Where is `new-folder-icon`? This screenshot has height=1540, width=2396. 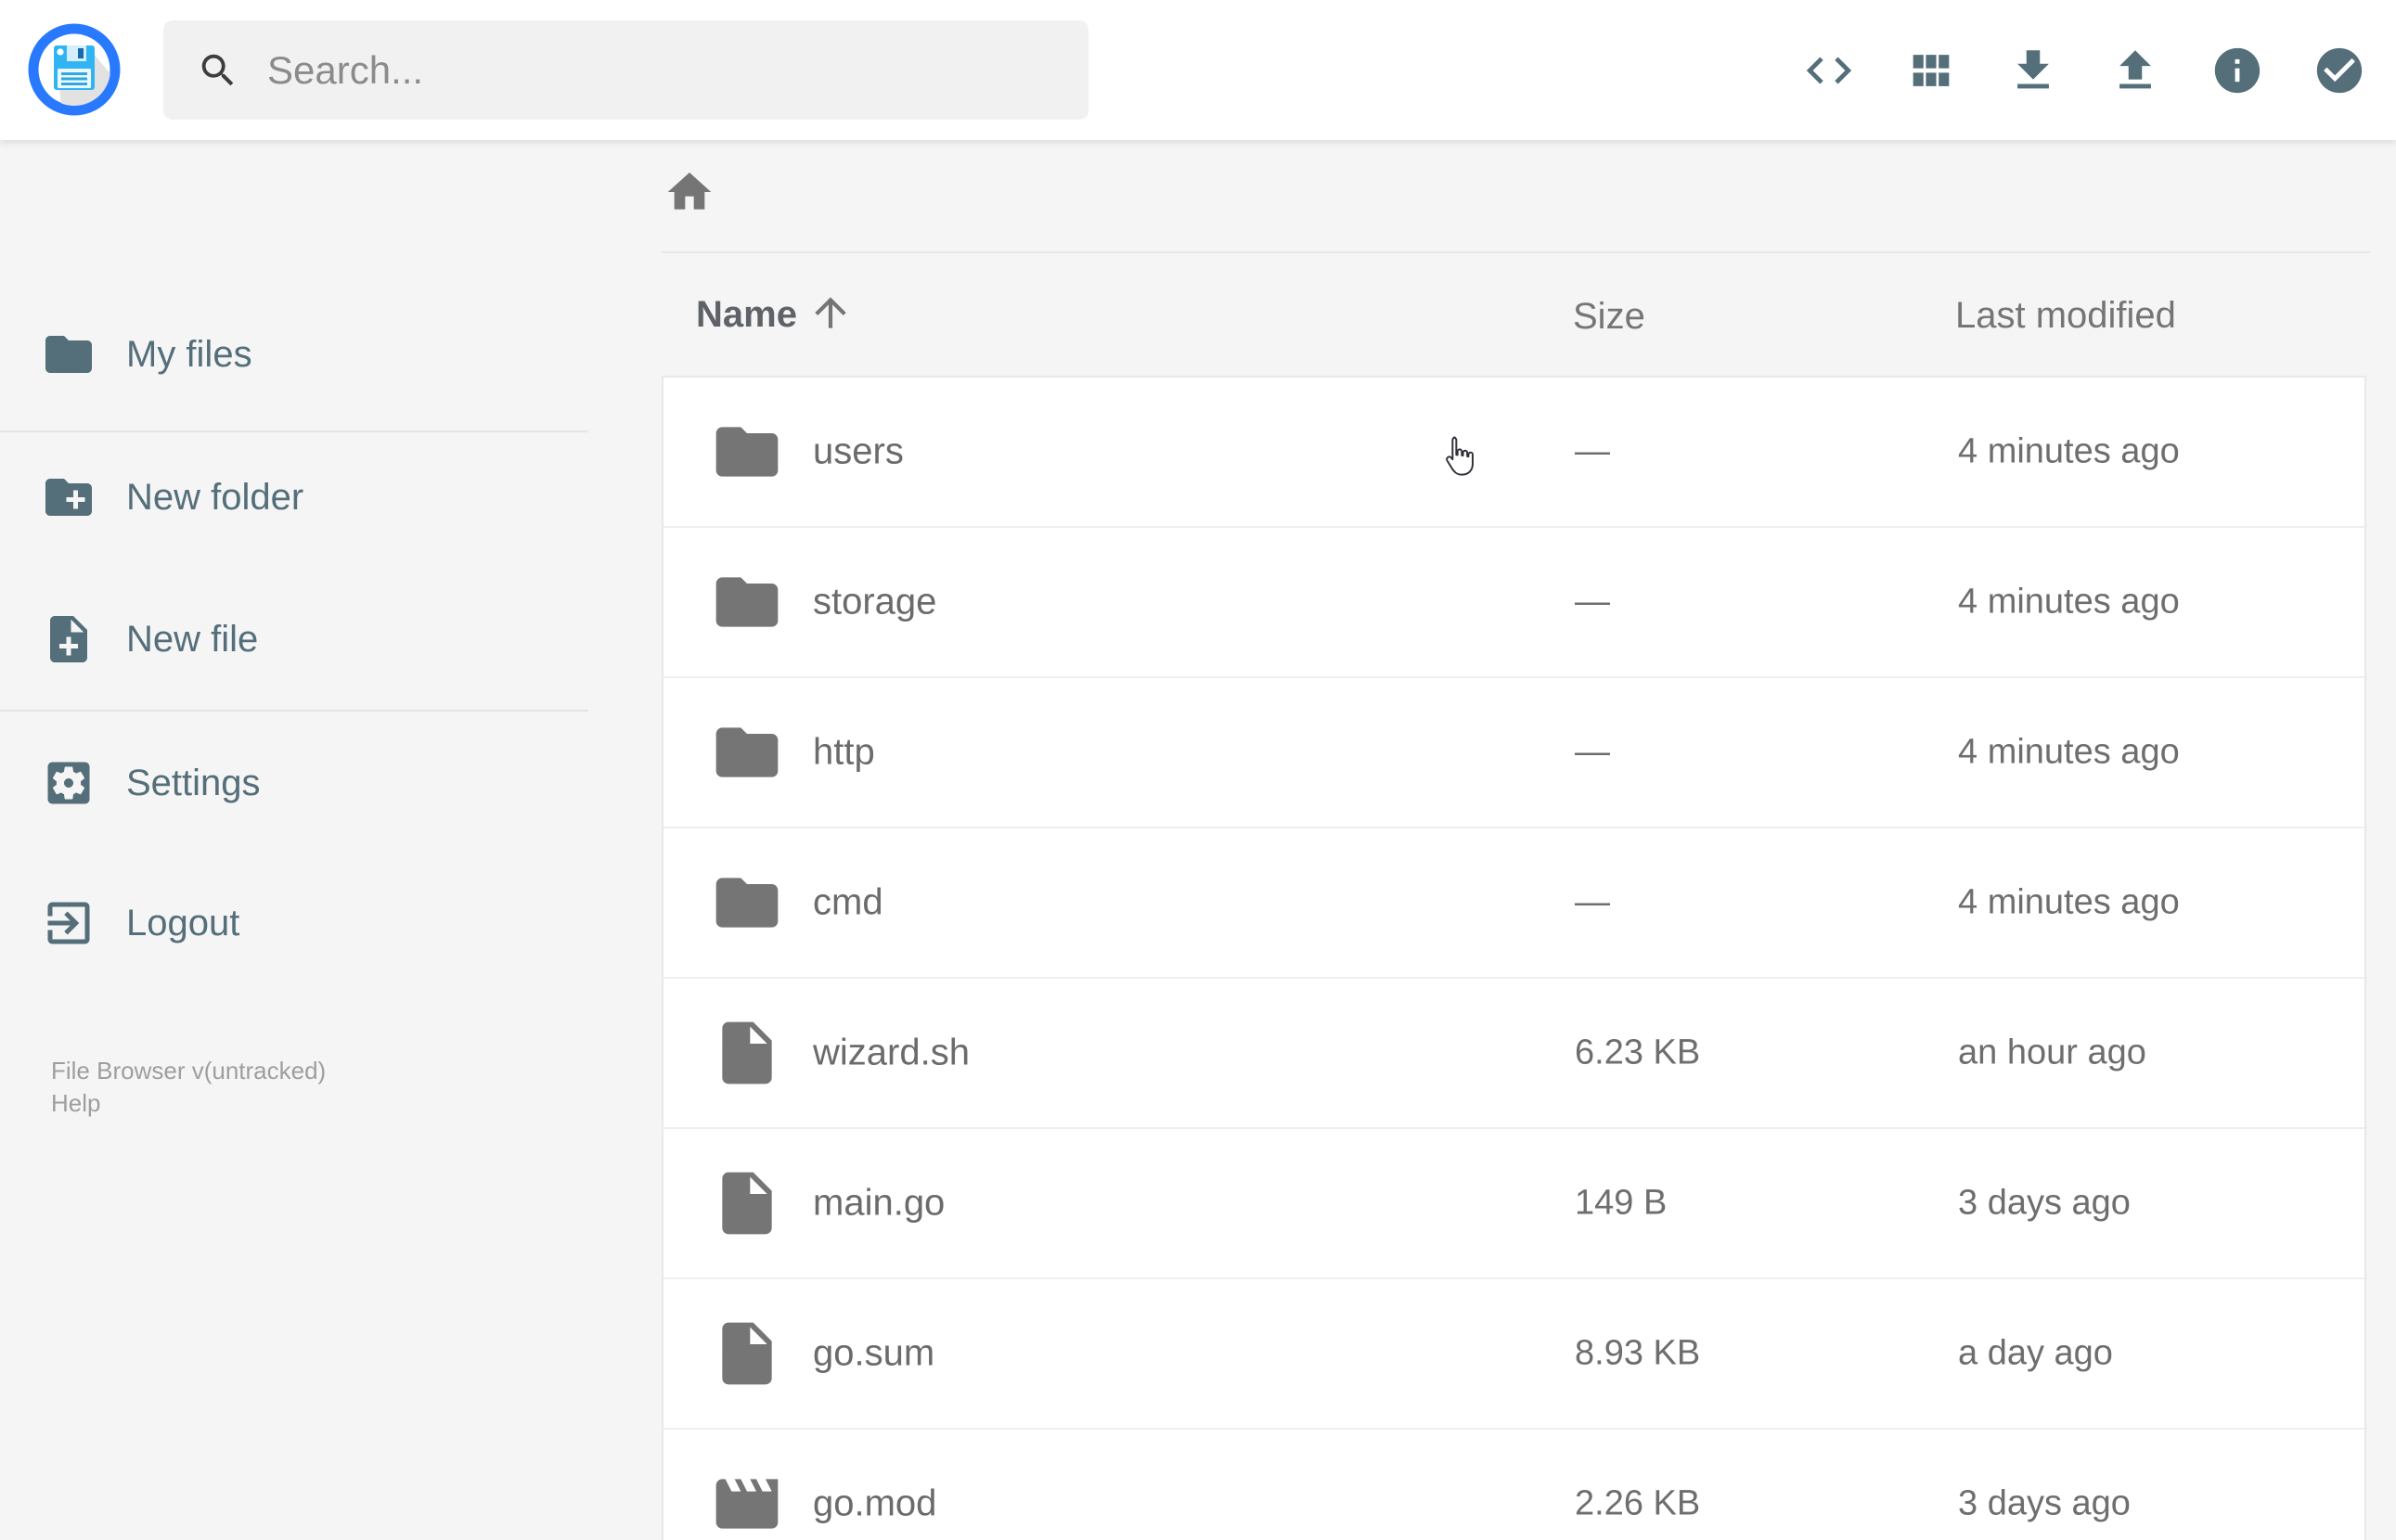
new-folder-icon is located at coordinates (68, 497).